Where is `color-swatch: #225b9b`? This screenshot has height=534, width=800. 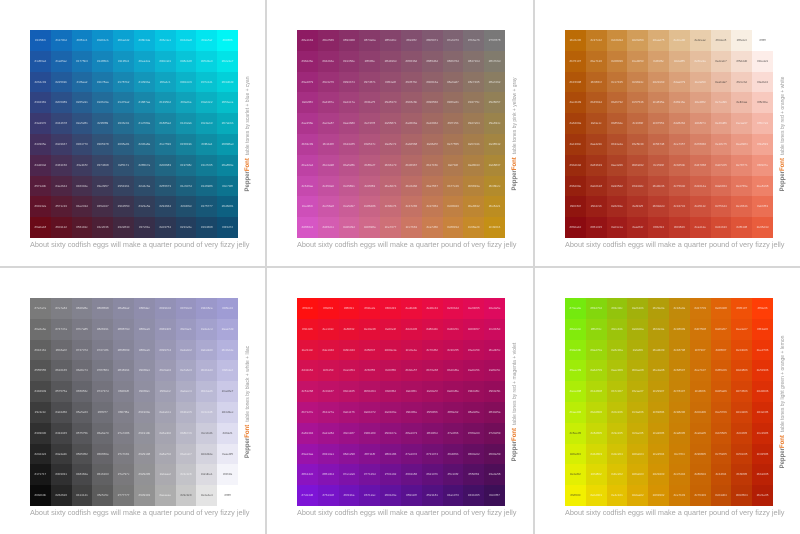 color-swatch: #225b9b is located at coordinates (61, 82).